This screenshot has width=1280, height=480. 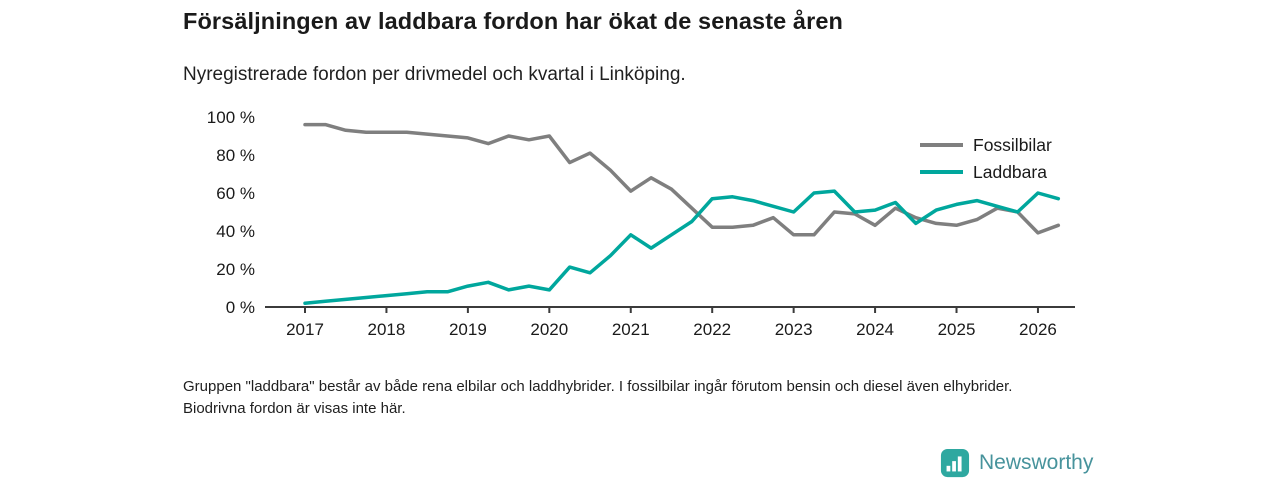 What do you see at coordinates (794, 329) in the screenshot?
I see `x-tick-label: 2023` at bounding box center [794, 329].